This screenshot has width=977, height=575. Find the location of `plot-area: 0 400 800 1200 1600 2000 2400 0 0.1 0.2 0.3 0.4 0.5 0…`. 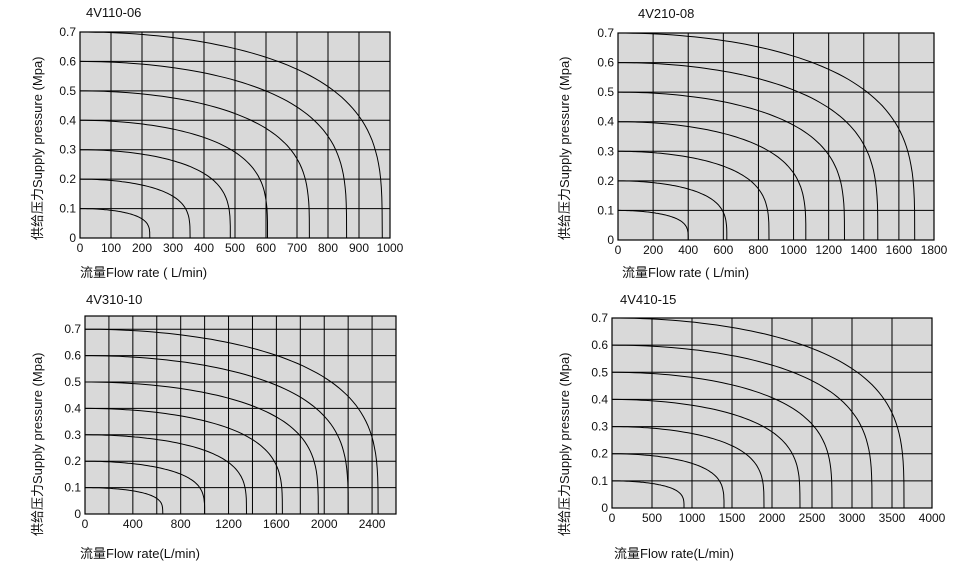

plot-area: 0 400 800 1200 1600 2000 2400 0 0.1 0.2 0.3 0.4 0.5 0… is located at coordinates (230, 423).